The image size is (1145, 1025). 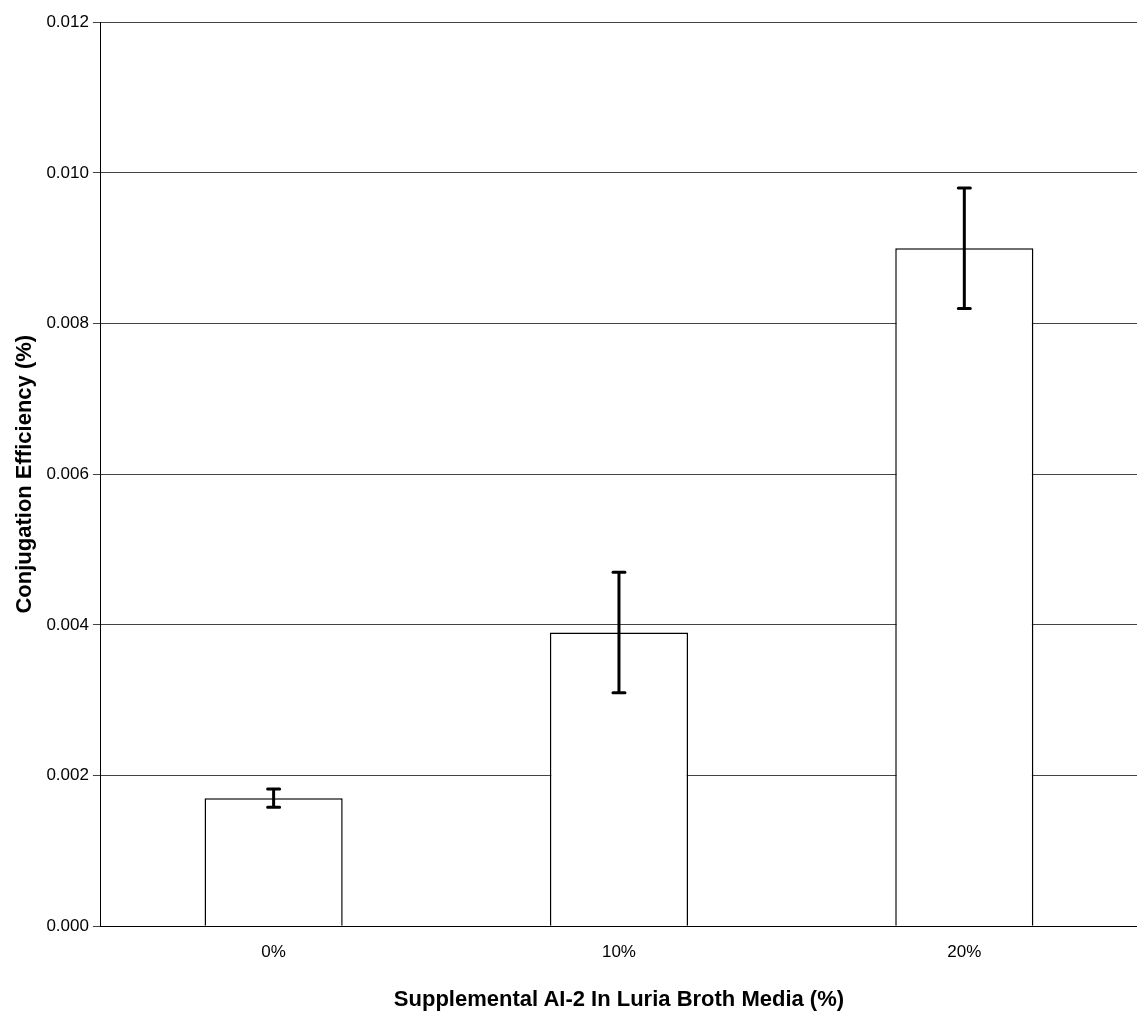 I want to click on x-tick-label: 10%, so click(x=618, y=952).